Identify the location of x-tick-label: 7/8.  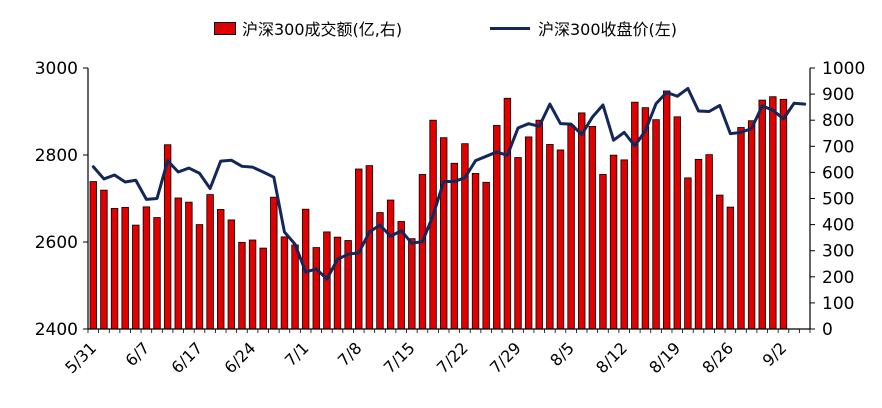
(350, 354).